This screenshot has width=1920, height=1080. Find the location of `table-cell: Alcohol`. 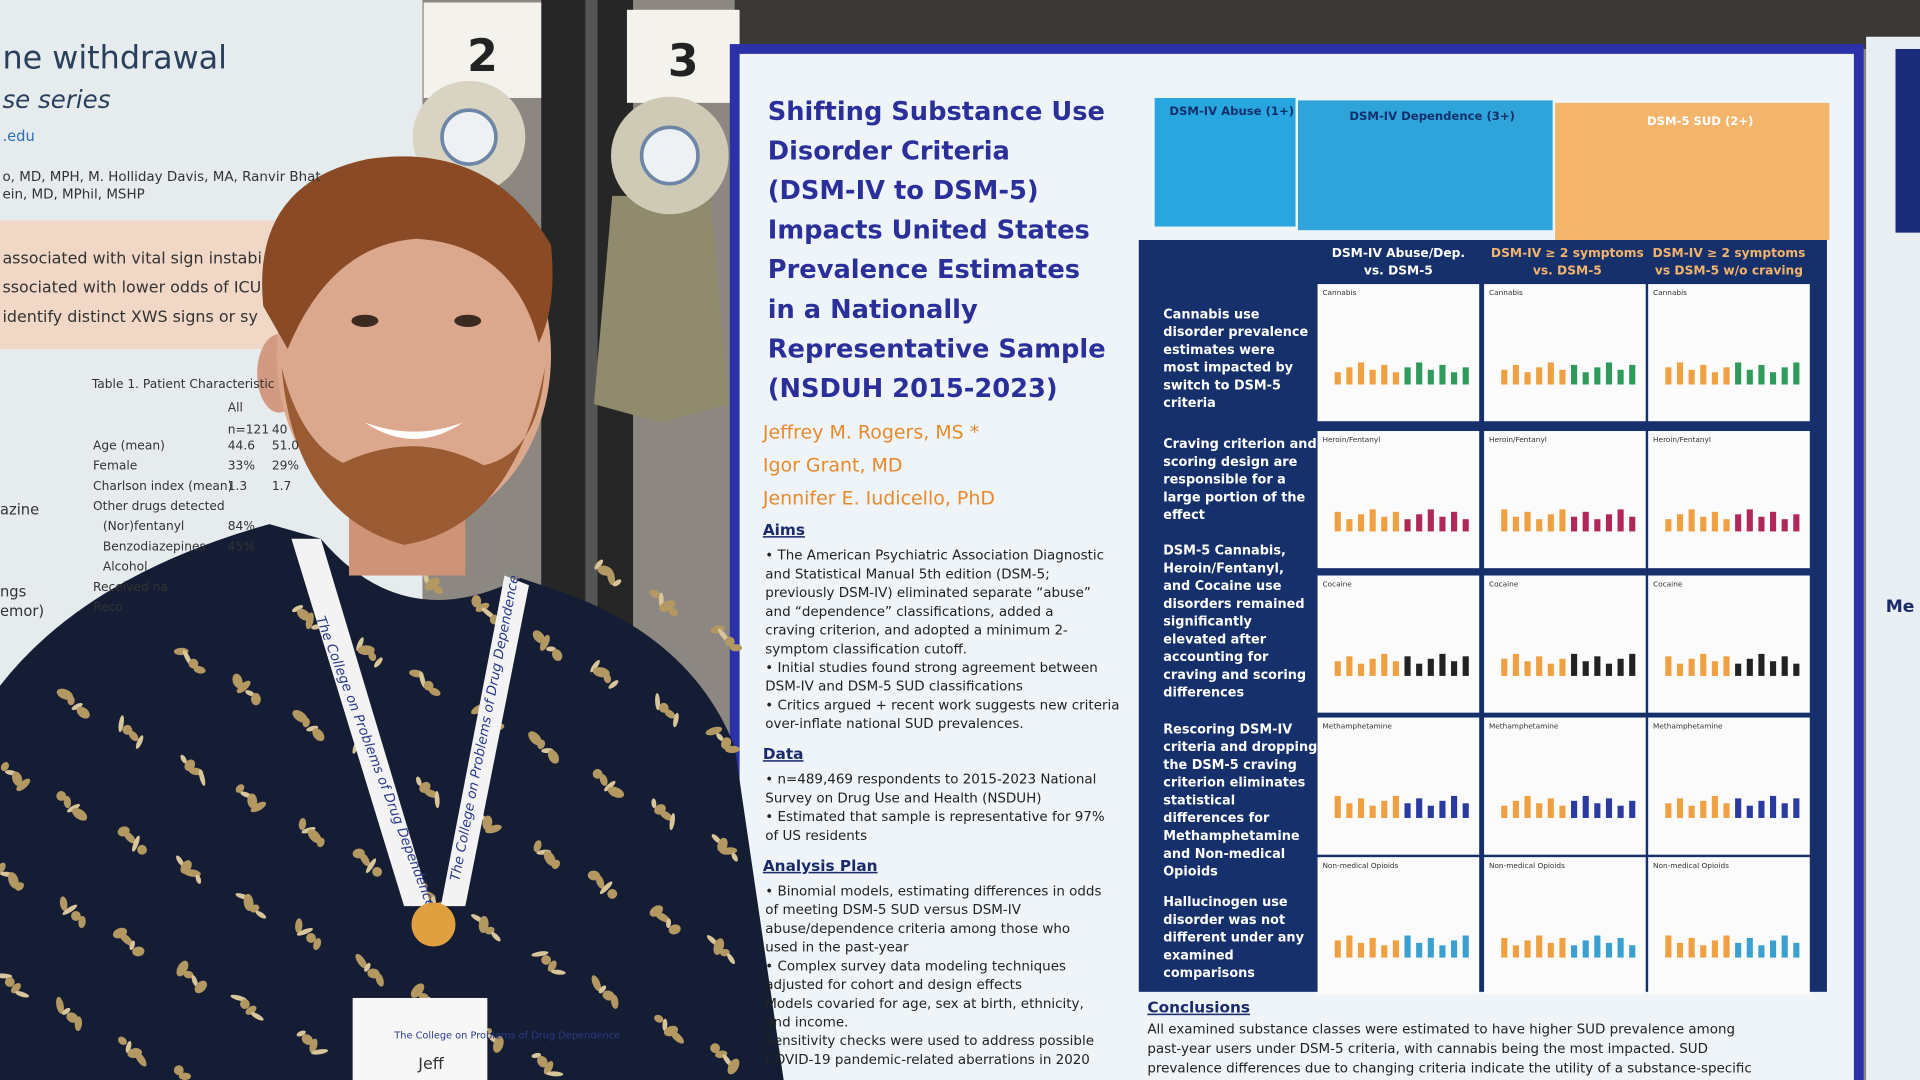

table-cell: Alcohol is located at coordinates (125, 567).